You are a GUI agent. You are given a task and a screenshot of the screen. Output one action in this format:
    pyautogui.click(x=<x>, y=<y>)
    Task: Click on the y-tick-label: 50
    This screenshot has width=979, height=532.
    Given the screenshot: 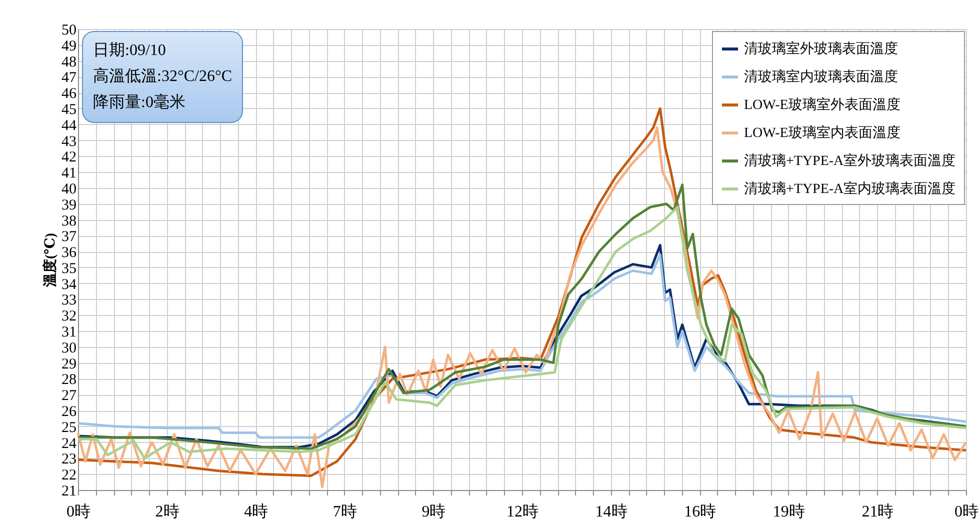 What is the action you would take?
    pyautogui.click(x=69, y=30)
    